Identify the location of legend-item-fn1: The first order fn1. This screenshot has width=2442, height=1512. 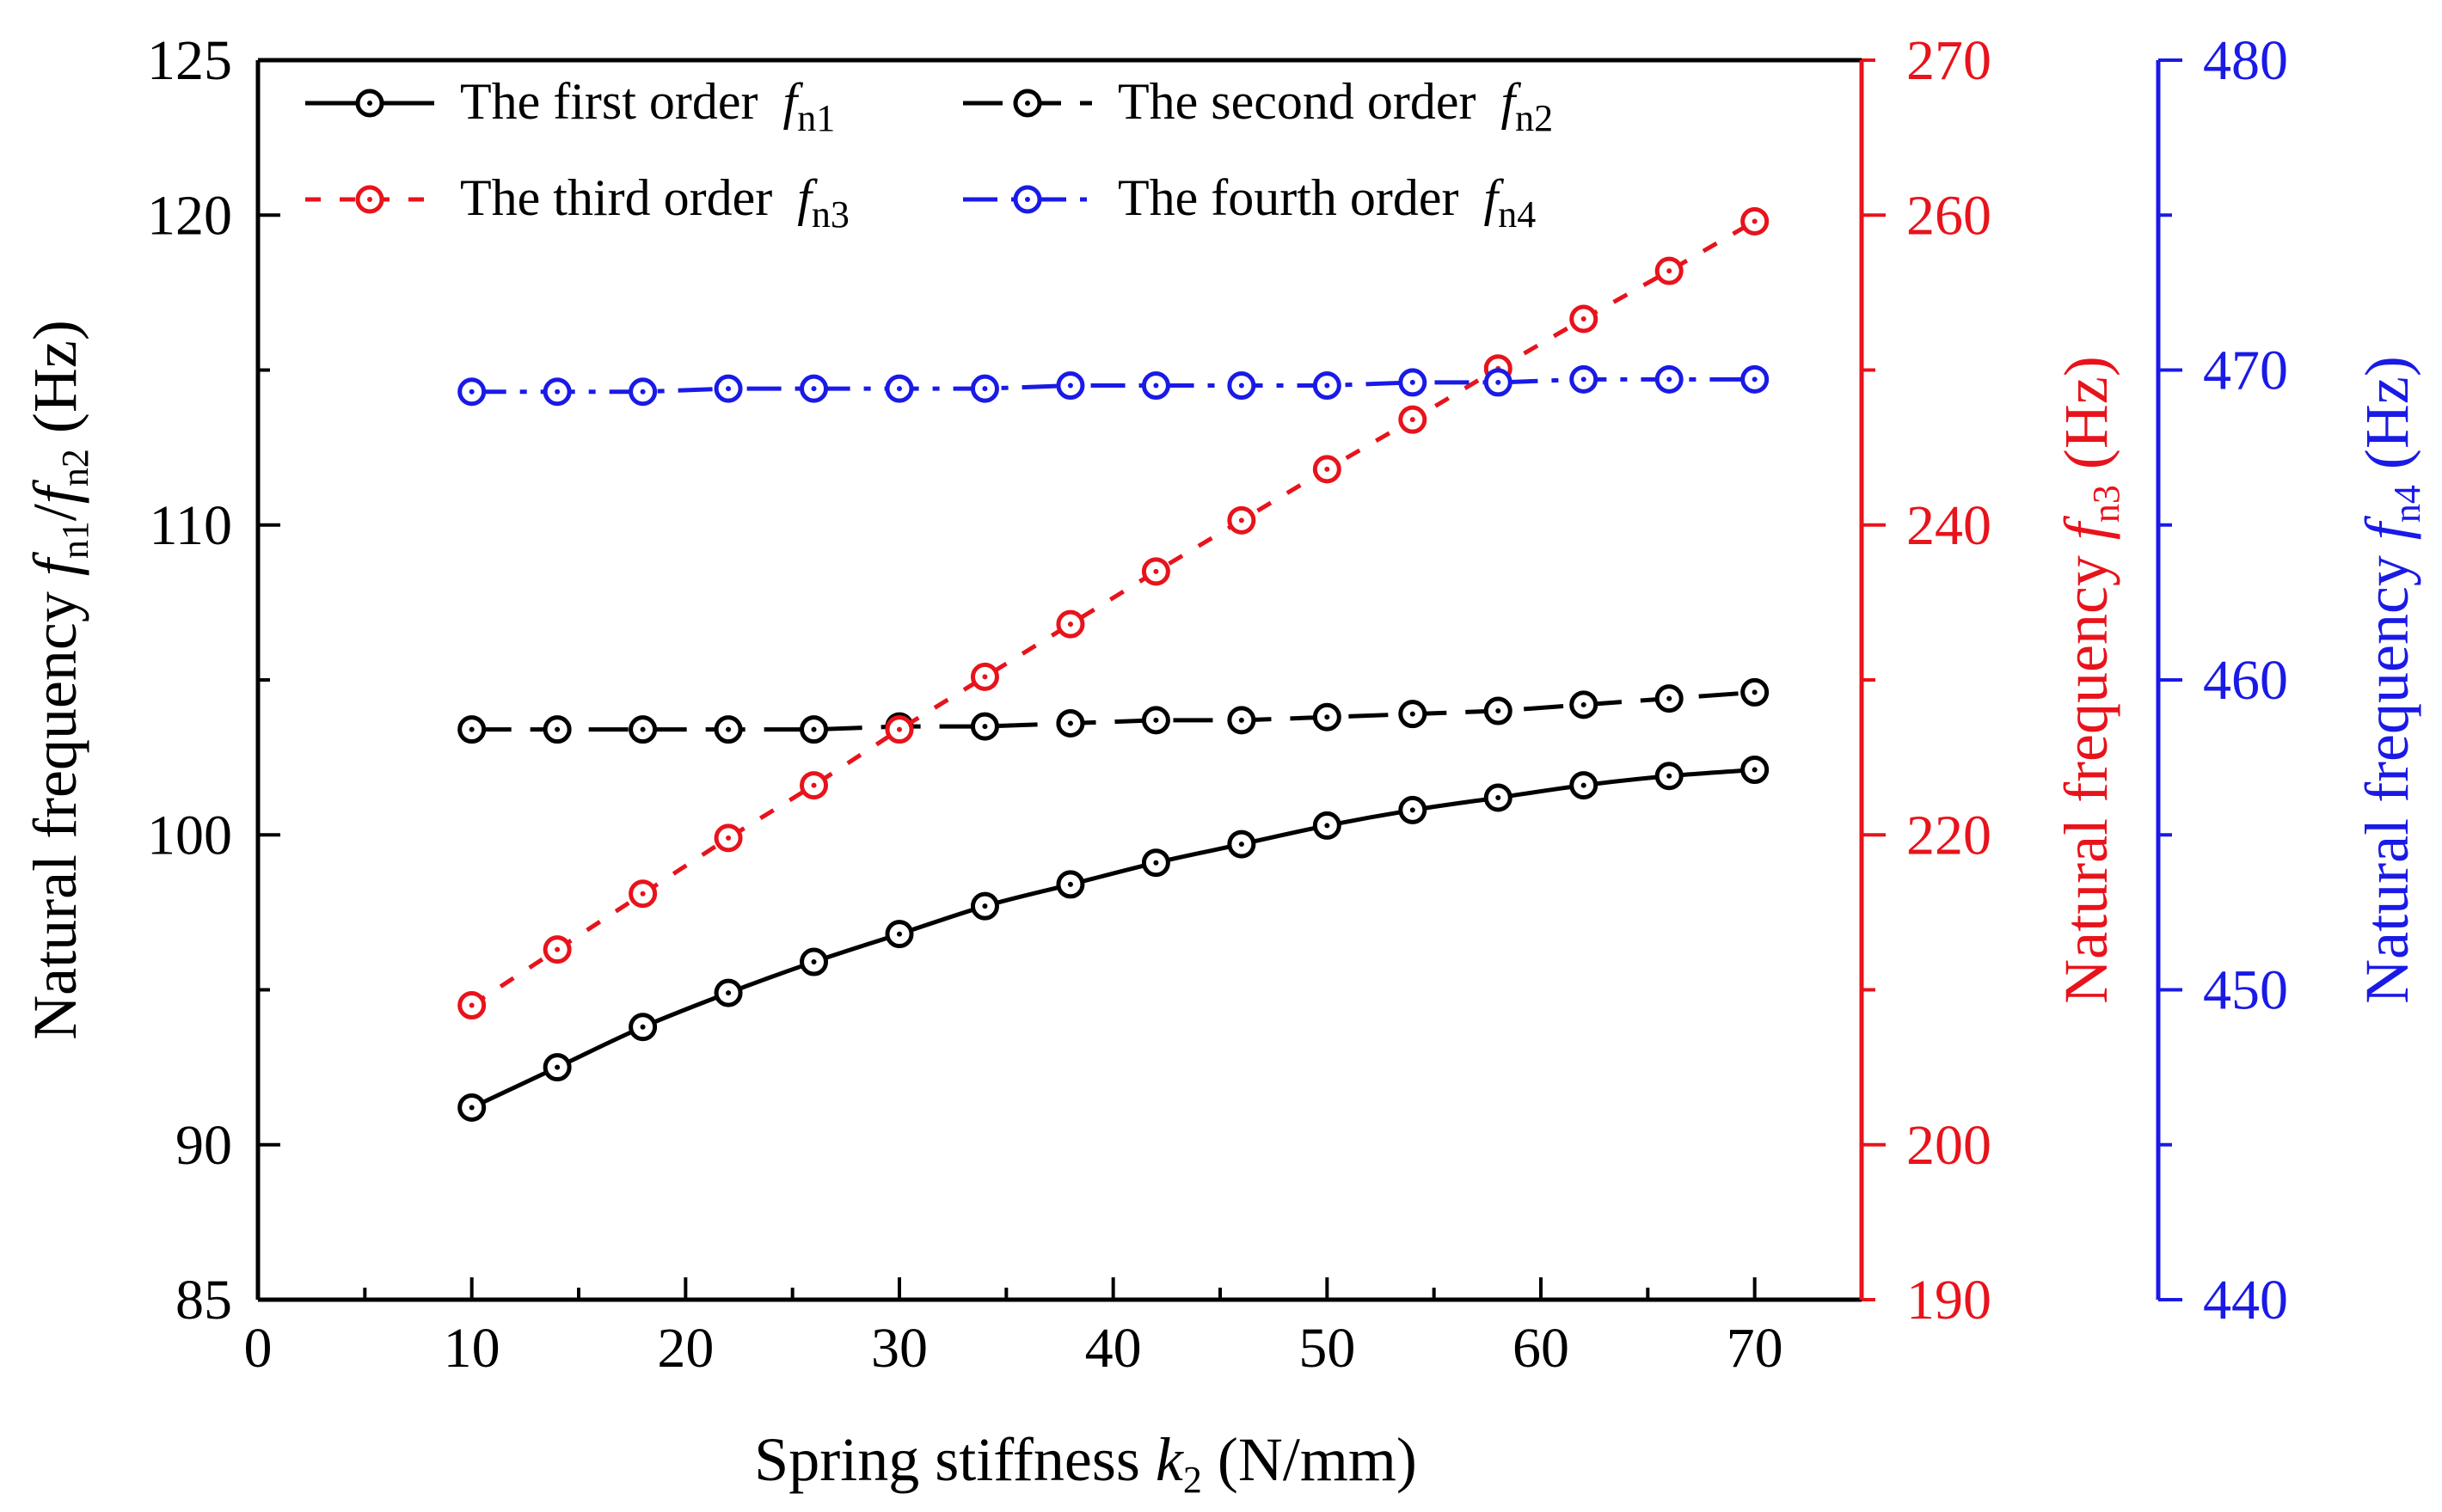
(570, 106).